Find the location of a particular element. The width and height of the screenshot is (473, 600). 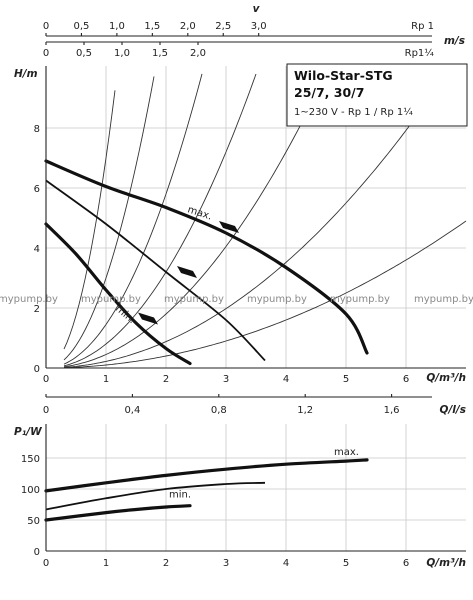

flow-ls-tick-label: 1,2 is located at coordinates (305, 410).